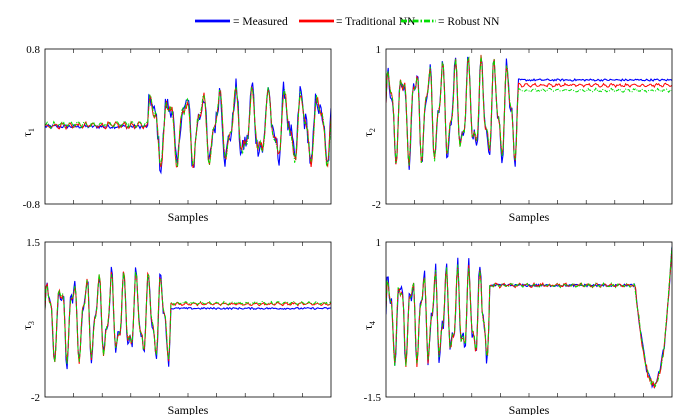  I want to click on y-axis-label: τ2, so click(369, 132).